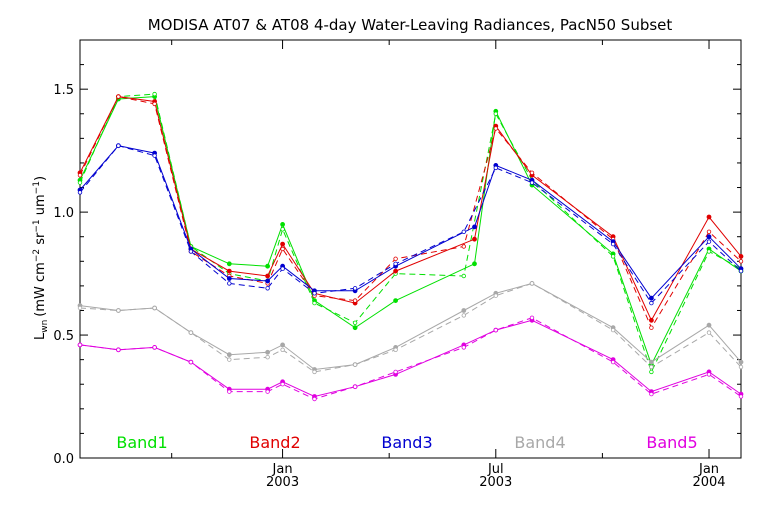 The height and width of the screenshot is (512, 768). What do you see at coordinates (708, 482) in the screenshot?
I see `x-tick-label-year-2: 2004` at bounding box center [708, 482].